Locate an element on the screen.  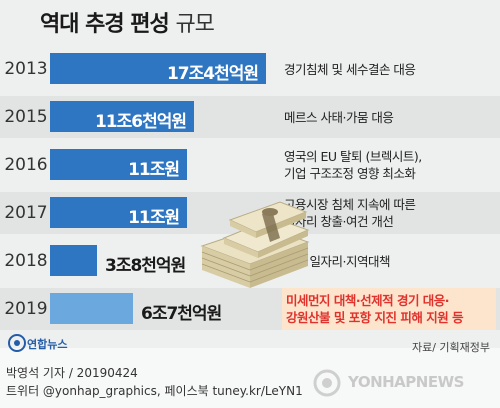
bar-2015 is located at coordinates (122, 116).